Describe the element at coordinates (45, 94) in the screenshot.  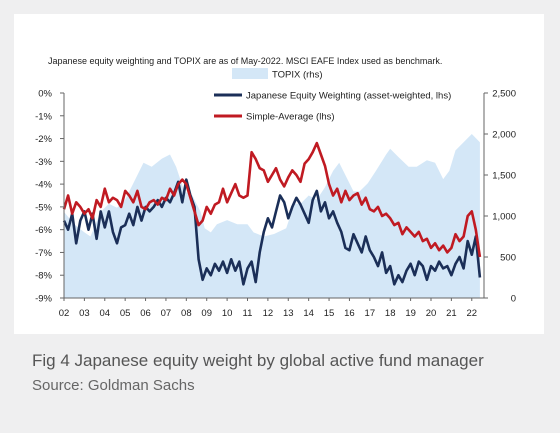
I see `y-left-tick-label: 0%` at that location.